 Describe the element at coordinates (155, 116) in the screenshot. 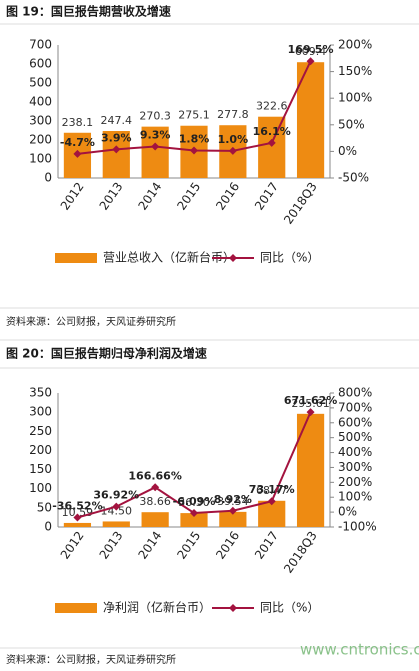

I see `bar-label: 270.3` at that location.